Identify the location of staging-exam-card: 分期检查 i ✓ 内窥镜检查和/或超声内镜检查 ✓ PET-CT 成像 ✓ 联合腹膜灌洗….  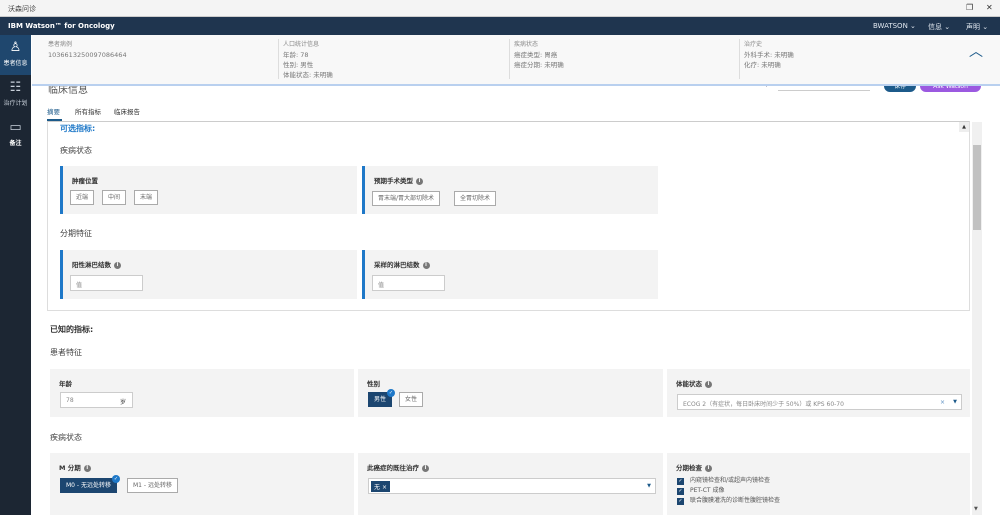
(818, 484).